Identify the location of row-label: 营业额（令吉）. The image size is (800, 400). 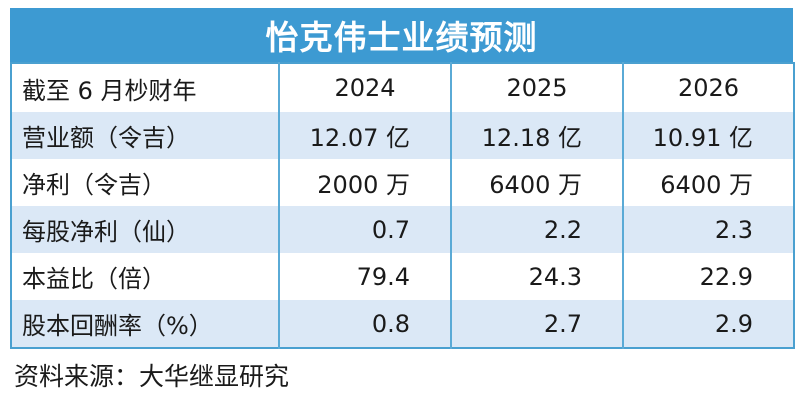
(145, 135).